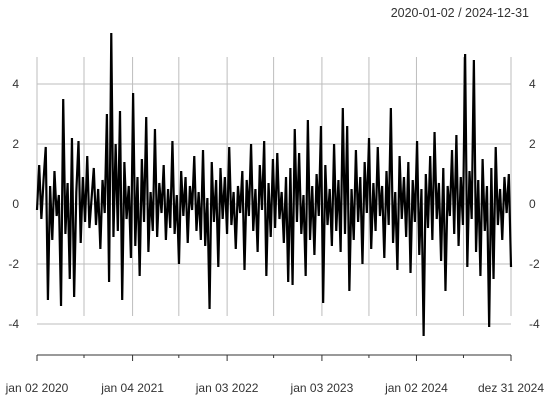  I want to click on y-tick-label-left: -4, so click(13, 324).